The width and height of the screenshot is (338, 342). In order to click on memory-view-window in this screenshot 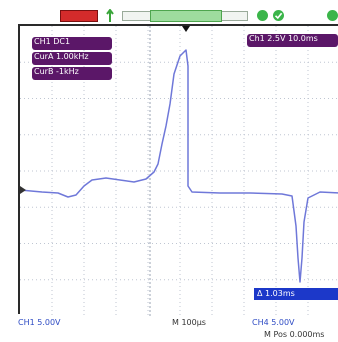, I will do `click(186, 16)`.